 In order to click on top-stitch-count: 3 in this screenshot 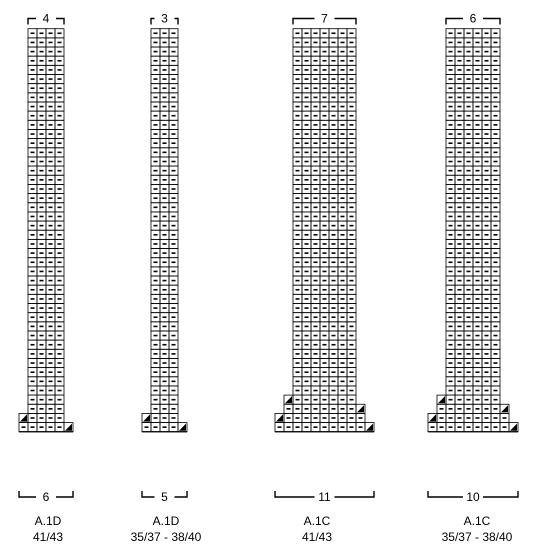, I will do `click(164, 19)`.